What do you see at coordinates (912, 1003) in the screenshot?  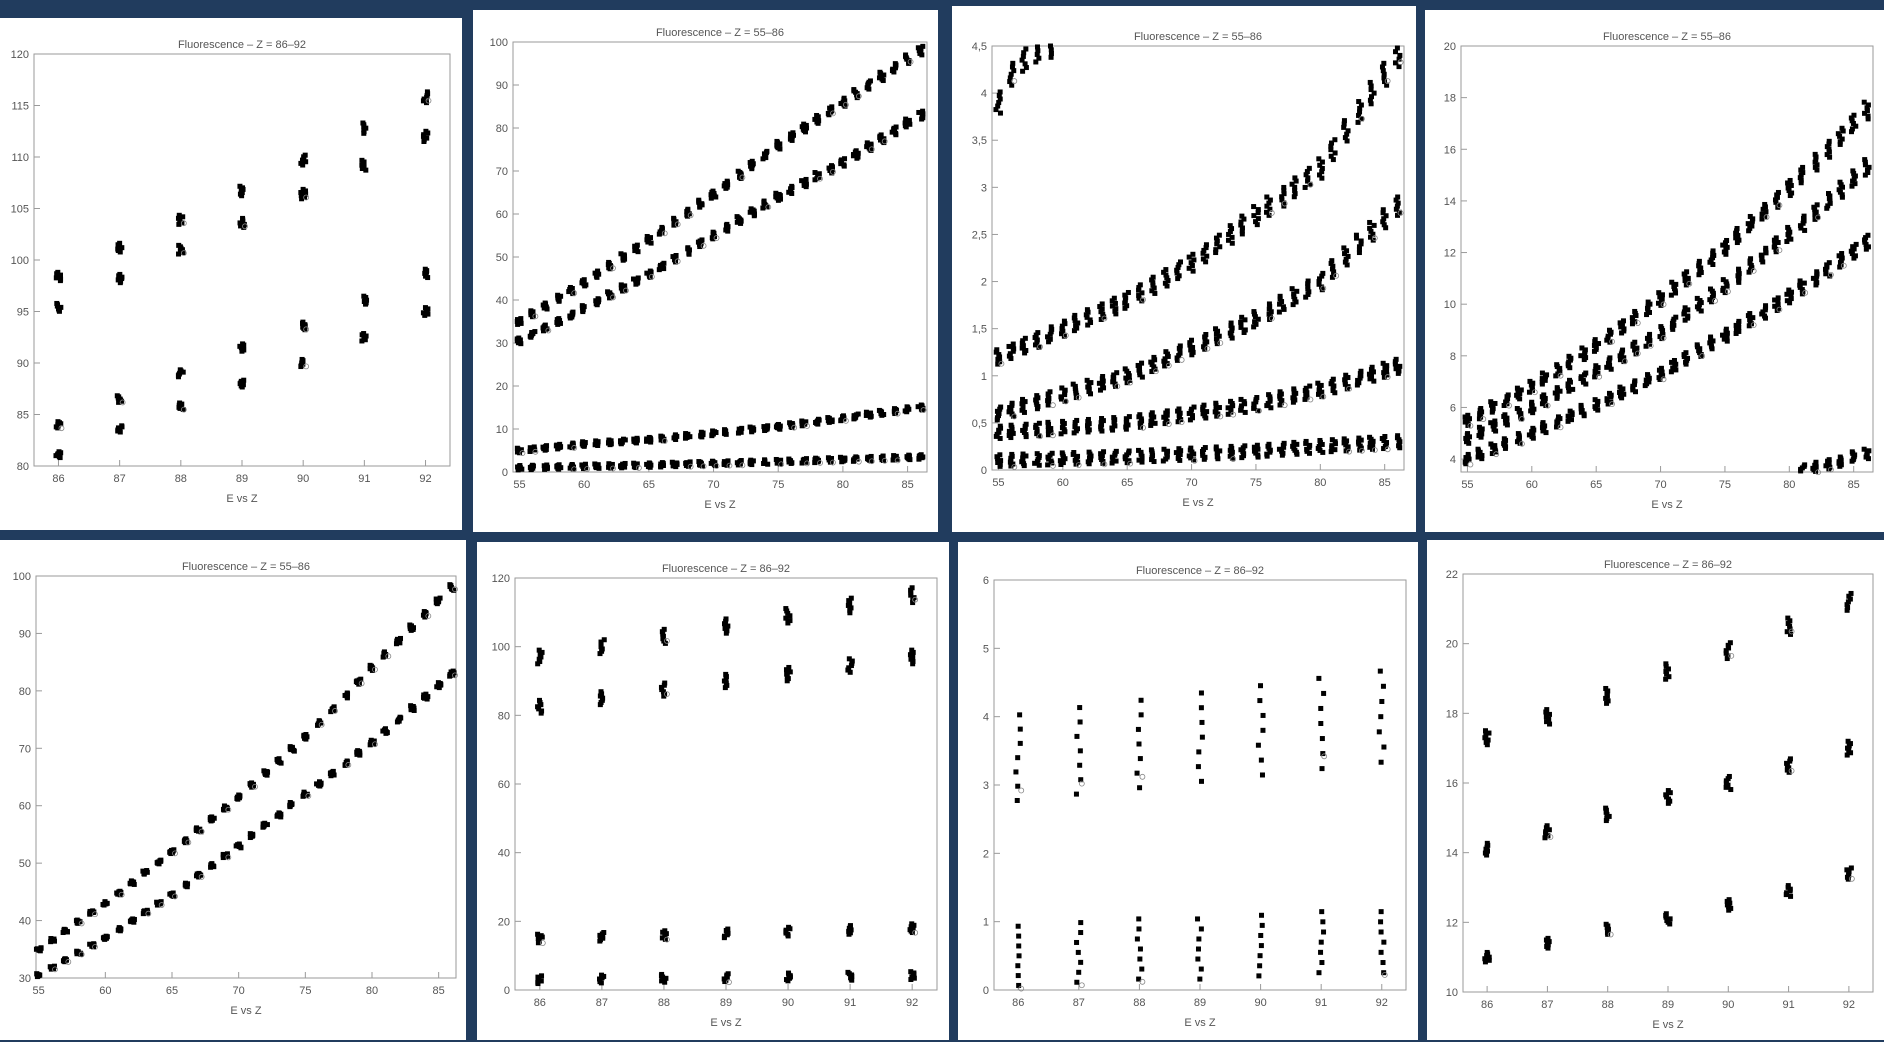 I see `x-tick-label: 92` at bounding box center [912, 1003].